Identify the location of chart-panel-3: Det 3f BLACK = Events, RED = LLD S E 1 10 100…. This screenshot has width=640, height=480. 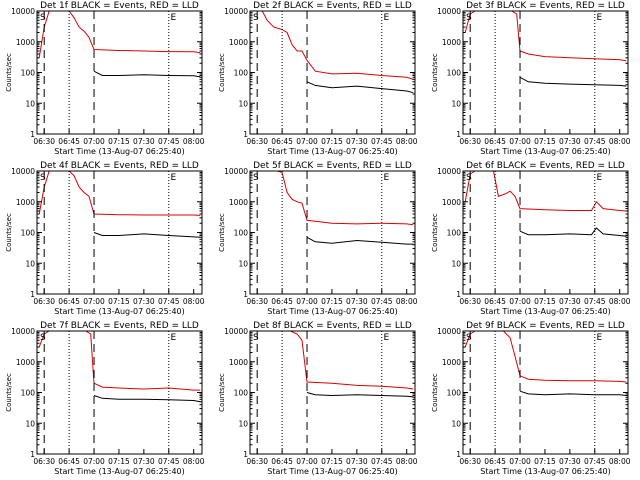
(531, 78).